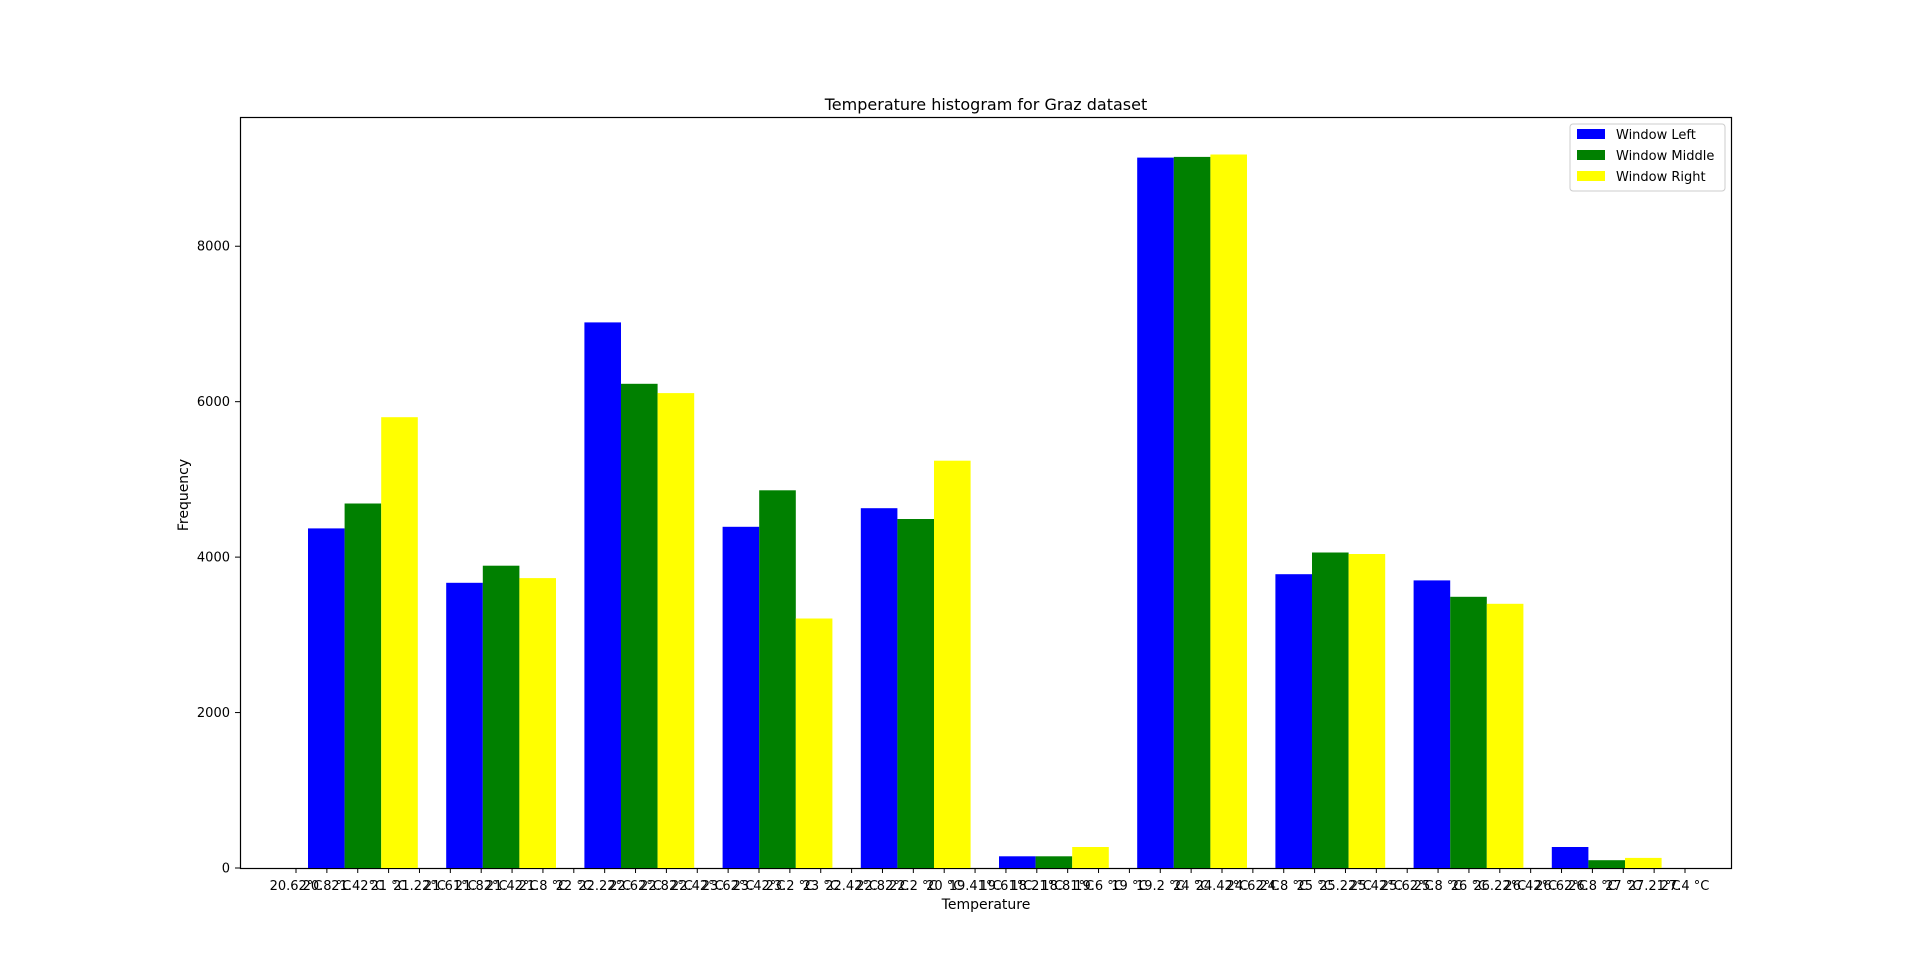  Describe the element at coordinates (574, 886) in the screenshot. I see `x-tick-label: 22 °C` at that location.